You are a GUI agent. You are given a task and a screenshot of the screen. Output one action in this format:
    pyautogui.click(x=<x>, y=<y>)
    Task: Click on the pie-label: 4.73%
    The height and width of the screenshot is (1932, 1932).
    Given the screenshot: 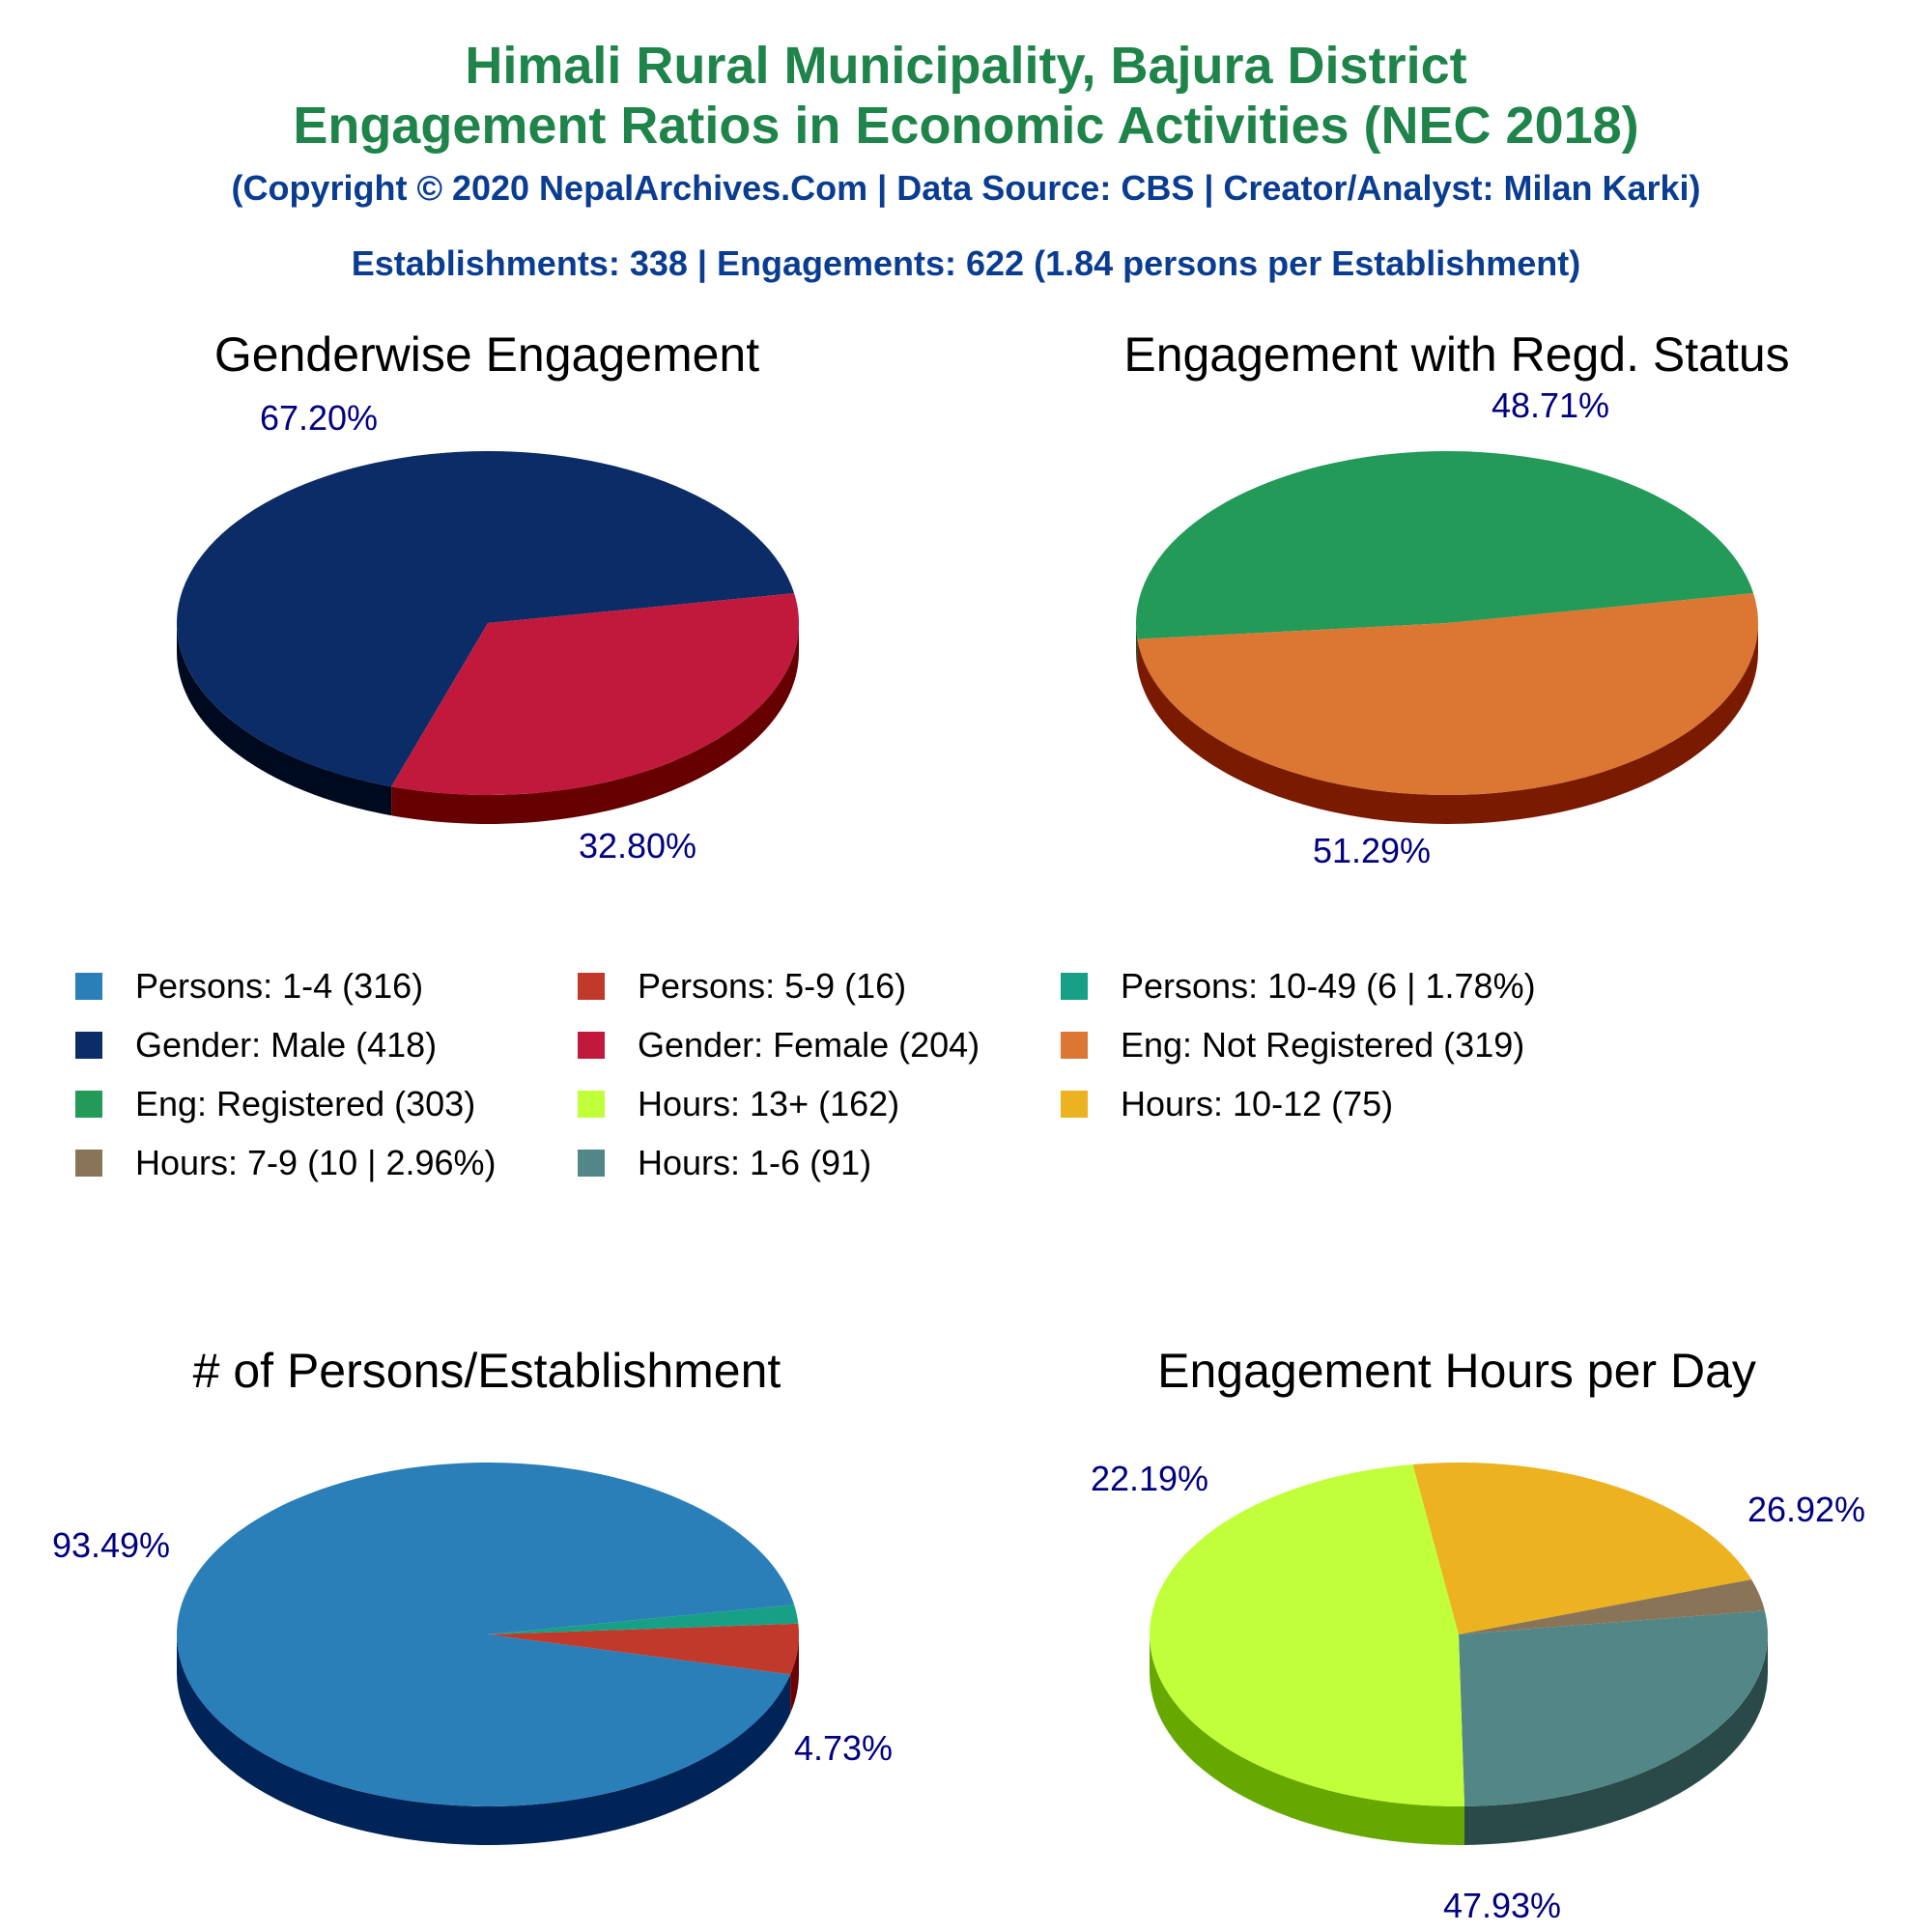 What is the action you would take?
    pyautogui.click(x=843, y=1748)
    